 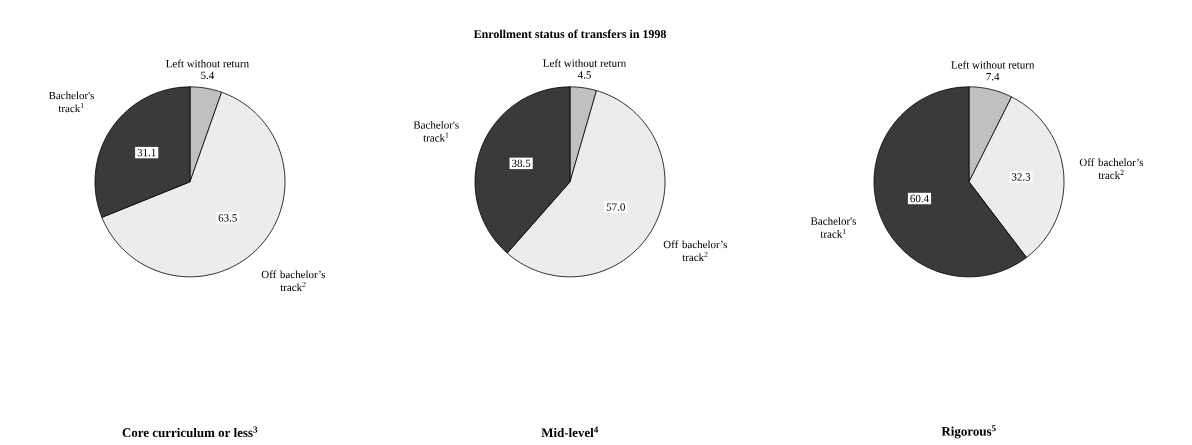 I want to click on text: Core curriculum or less$^{3}$, so click(x=190, y=432).